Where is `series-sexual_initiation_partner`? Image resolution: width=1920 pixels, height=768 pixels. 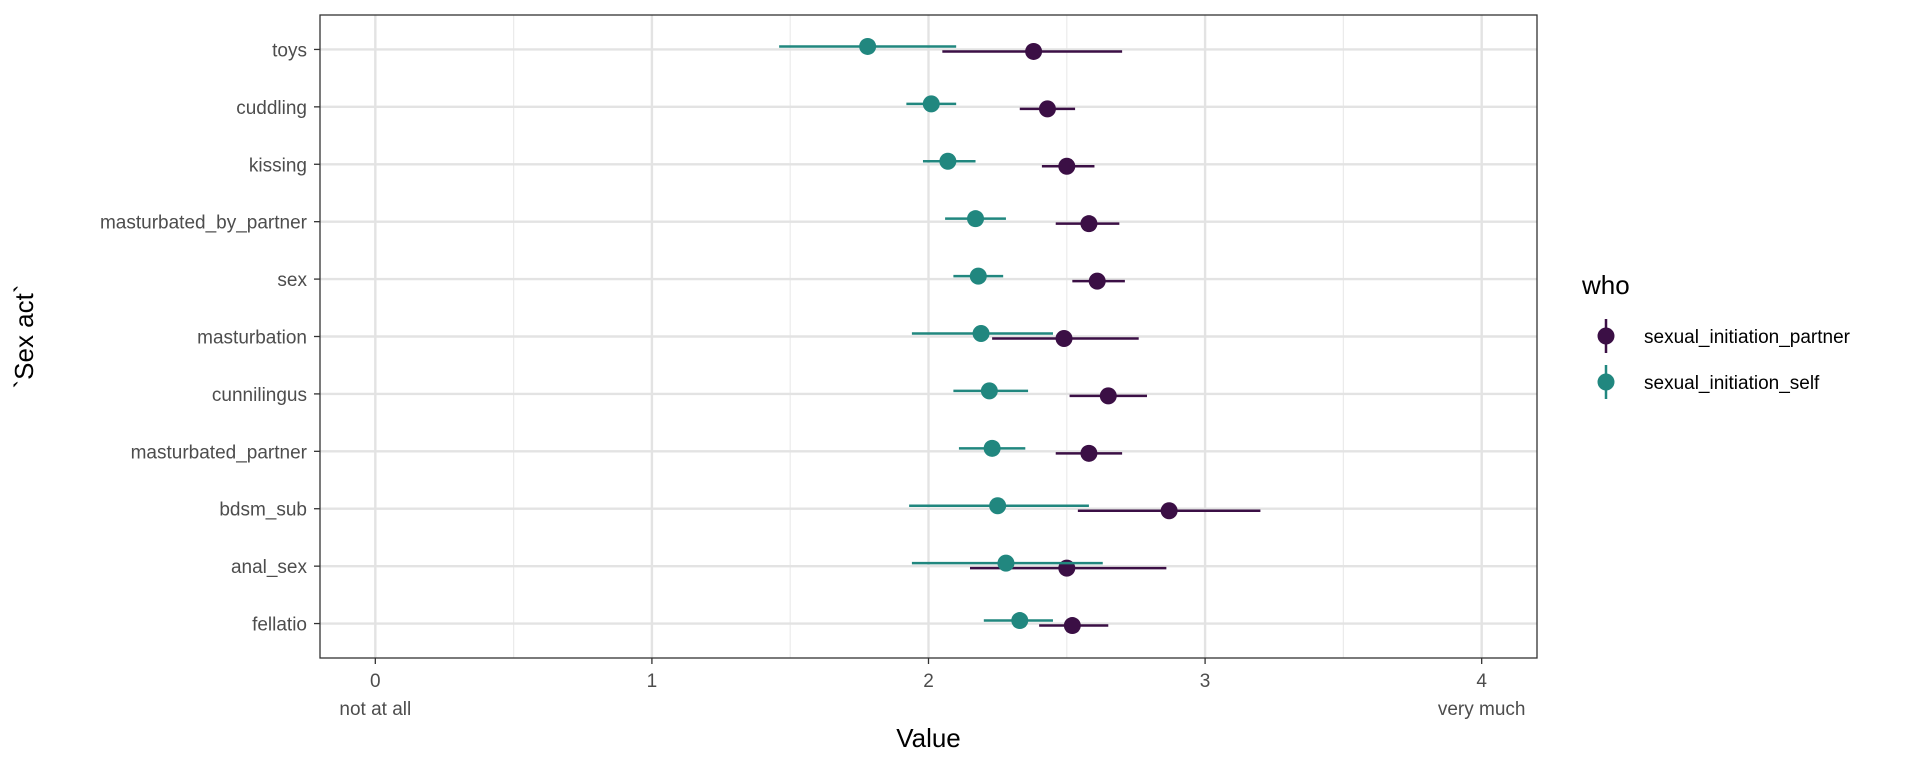
series-sexual_initiation_partner is located at coordinates (1101, 338).